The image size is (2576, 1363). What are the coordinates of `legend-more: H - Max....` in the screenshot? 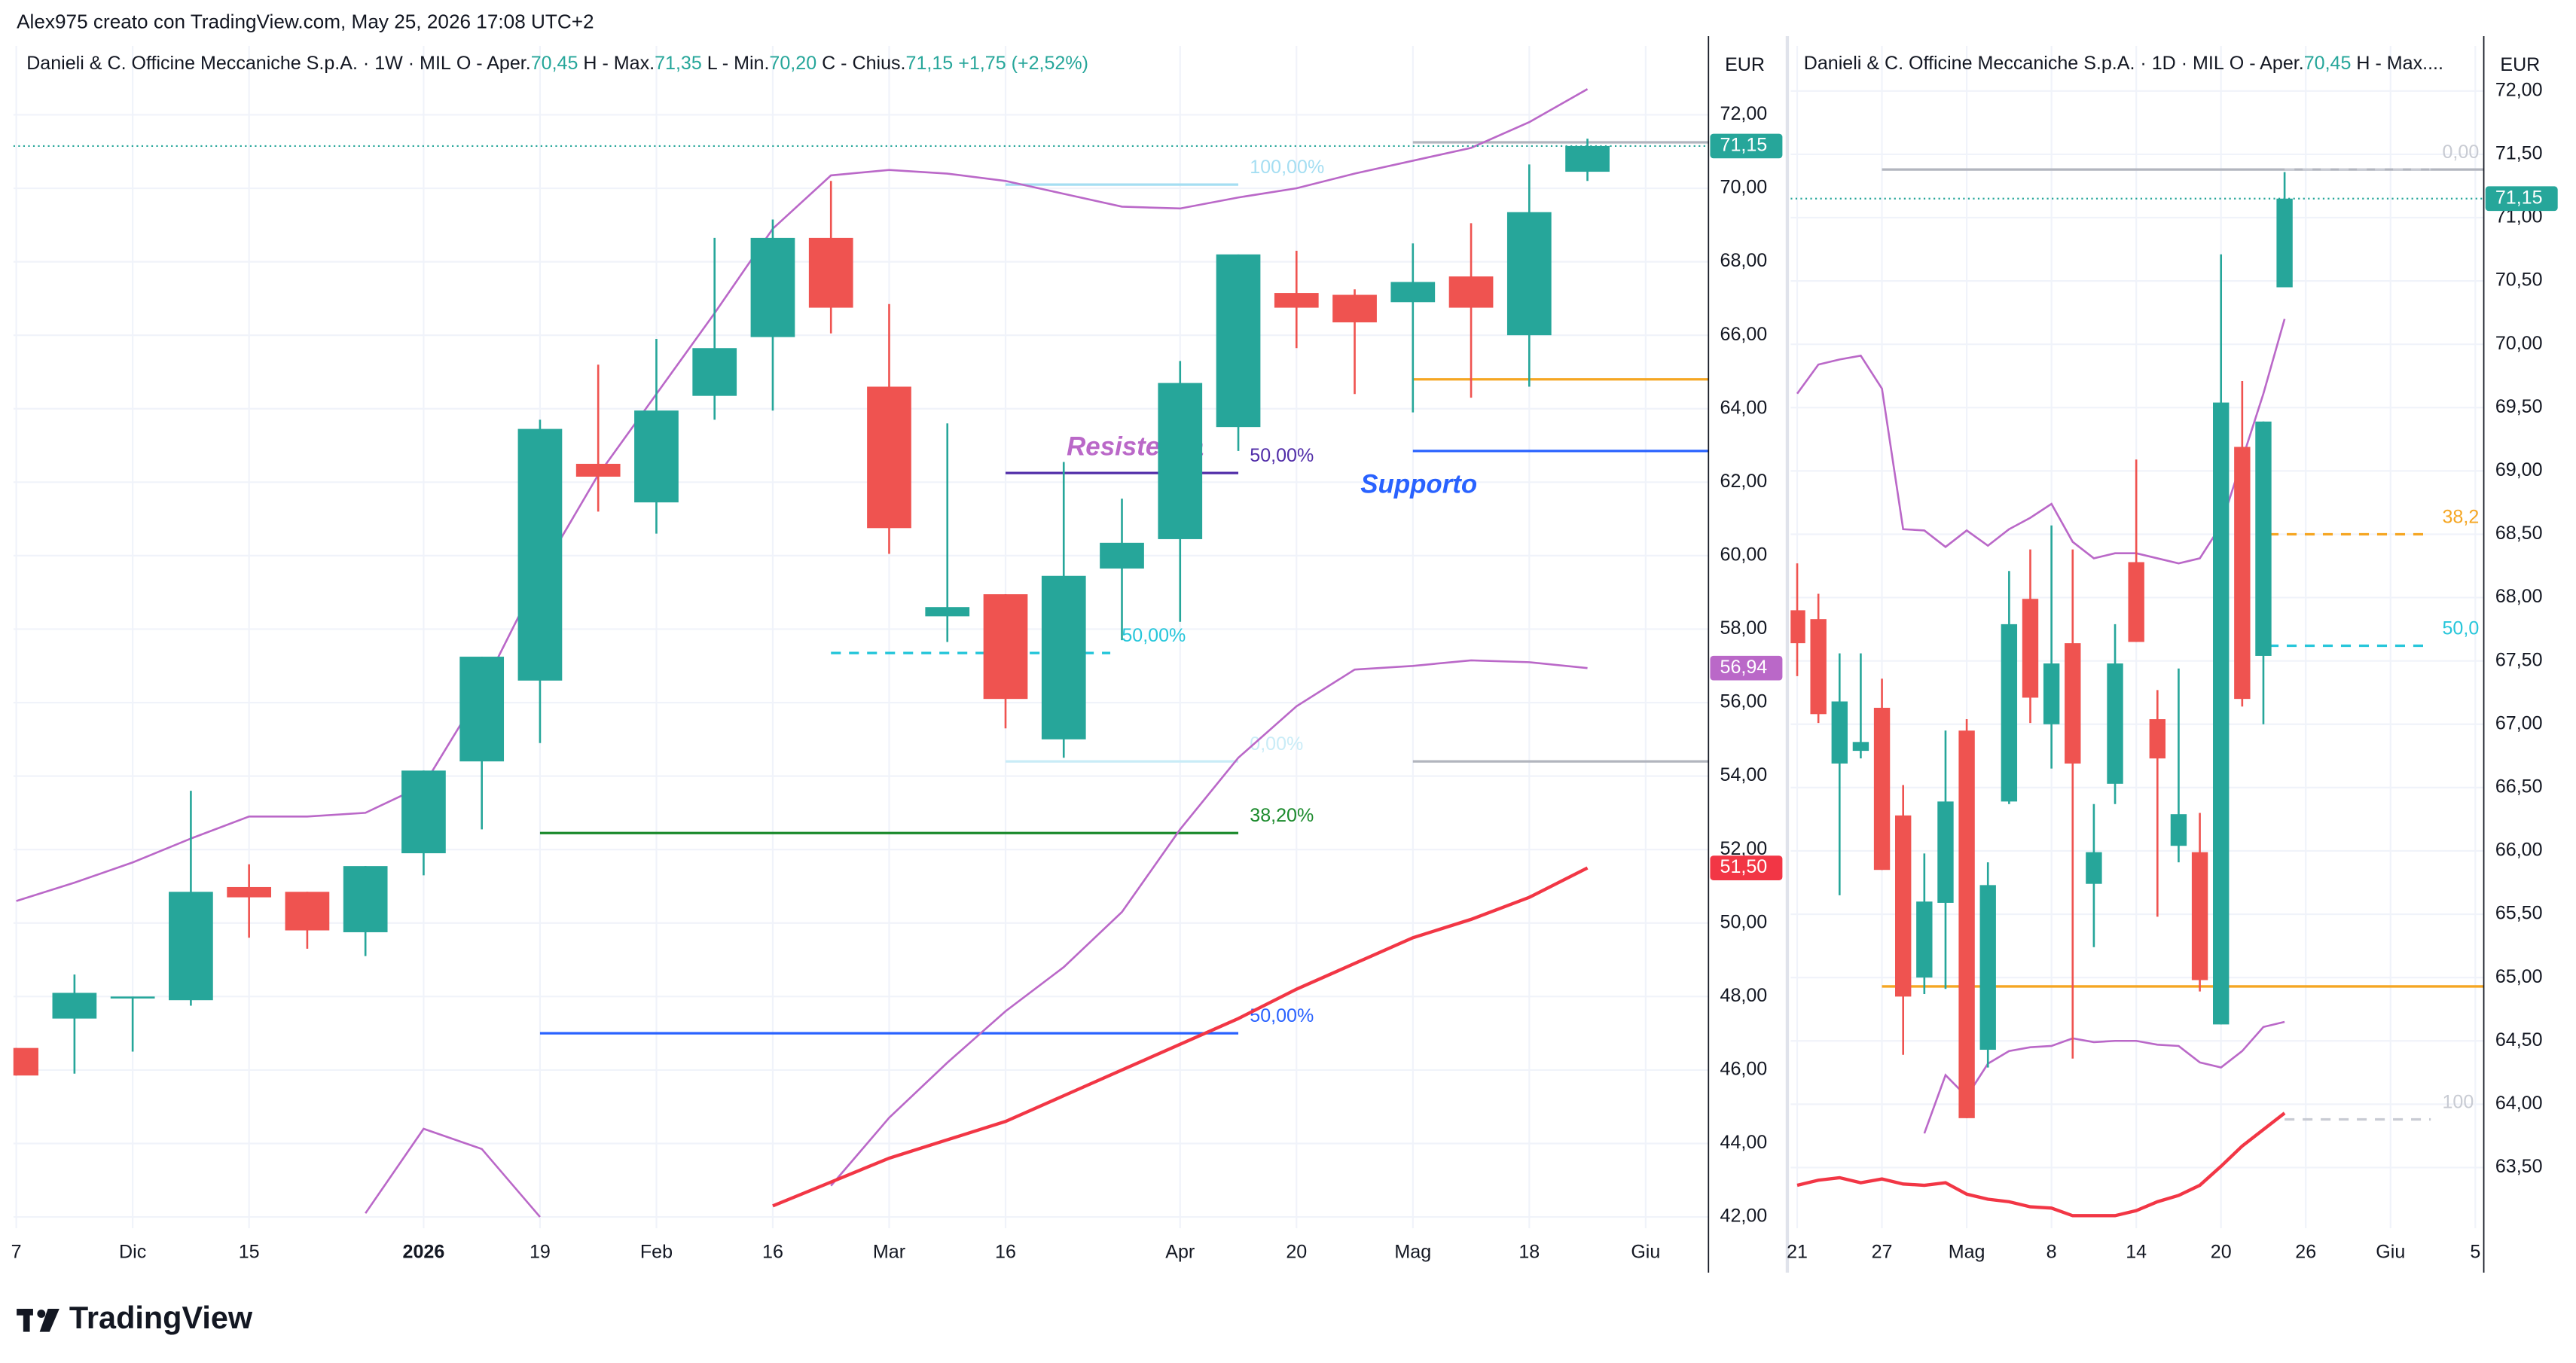 It's located at (2399, 63).